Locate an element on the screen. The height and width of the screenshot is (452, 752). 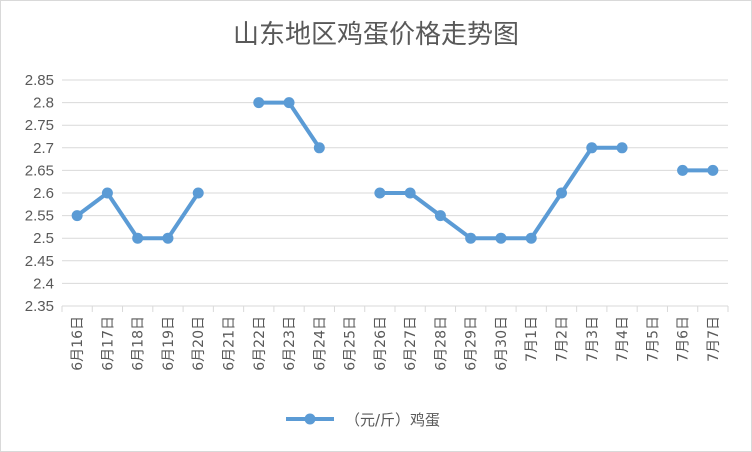
y-tick-label: 2.5 is located at coordinates (43, 238).